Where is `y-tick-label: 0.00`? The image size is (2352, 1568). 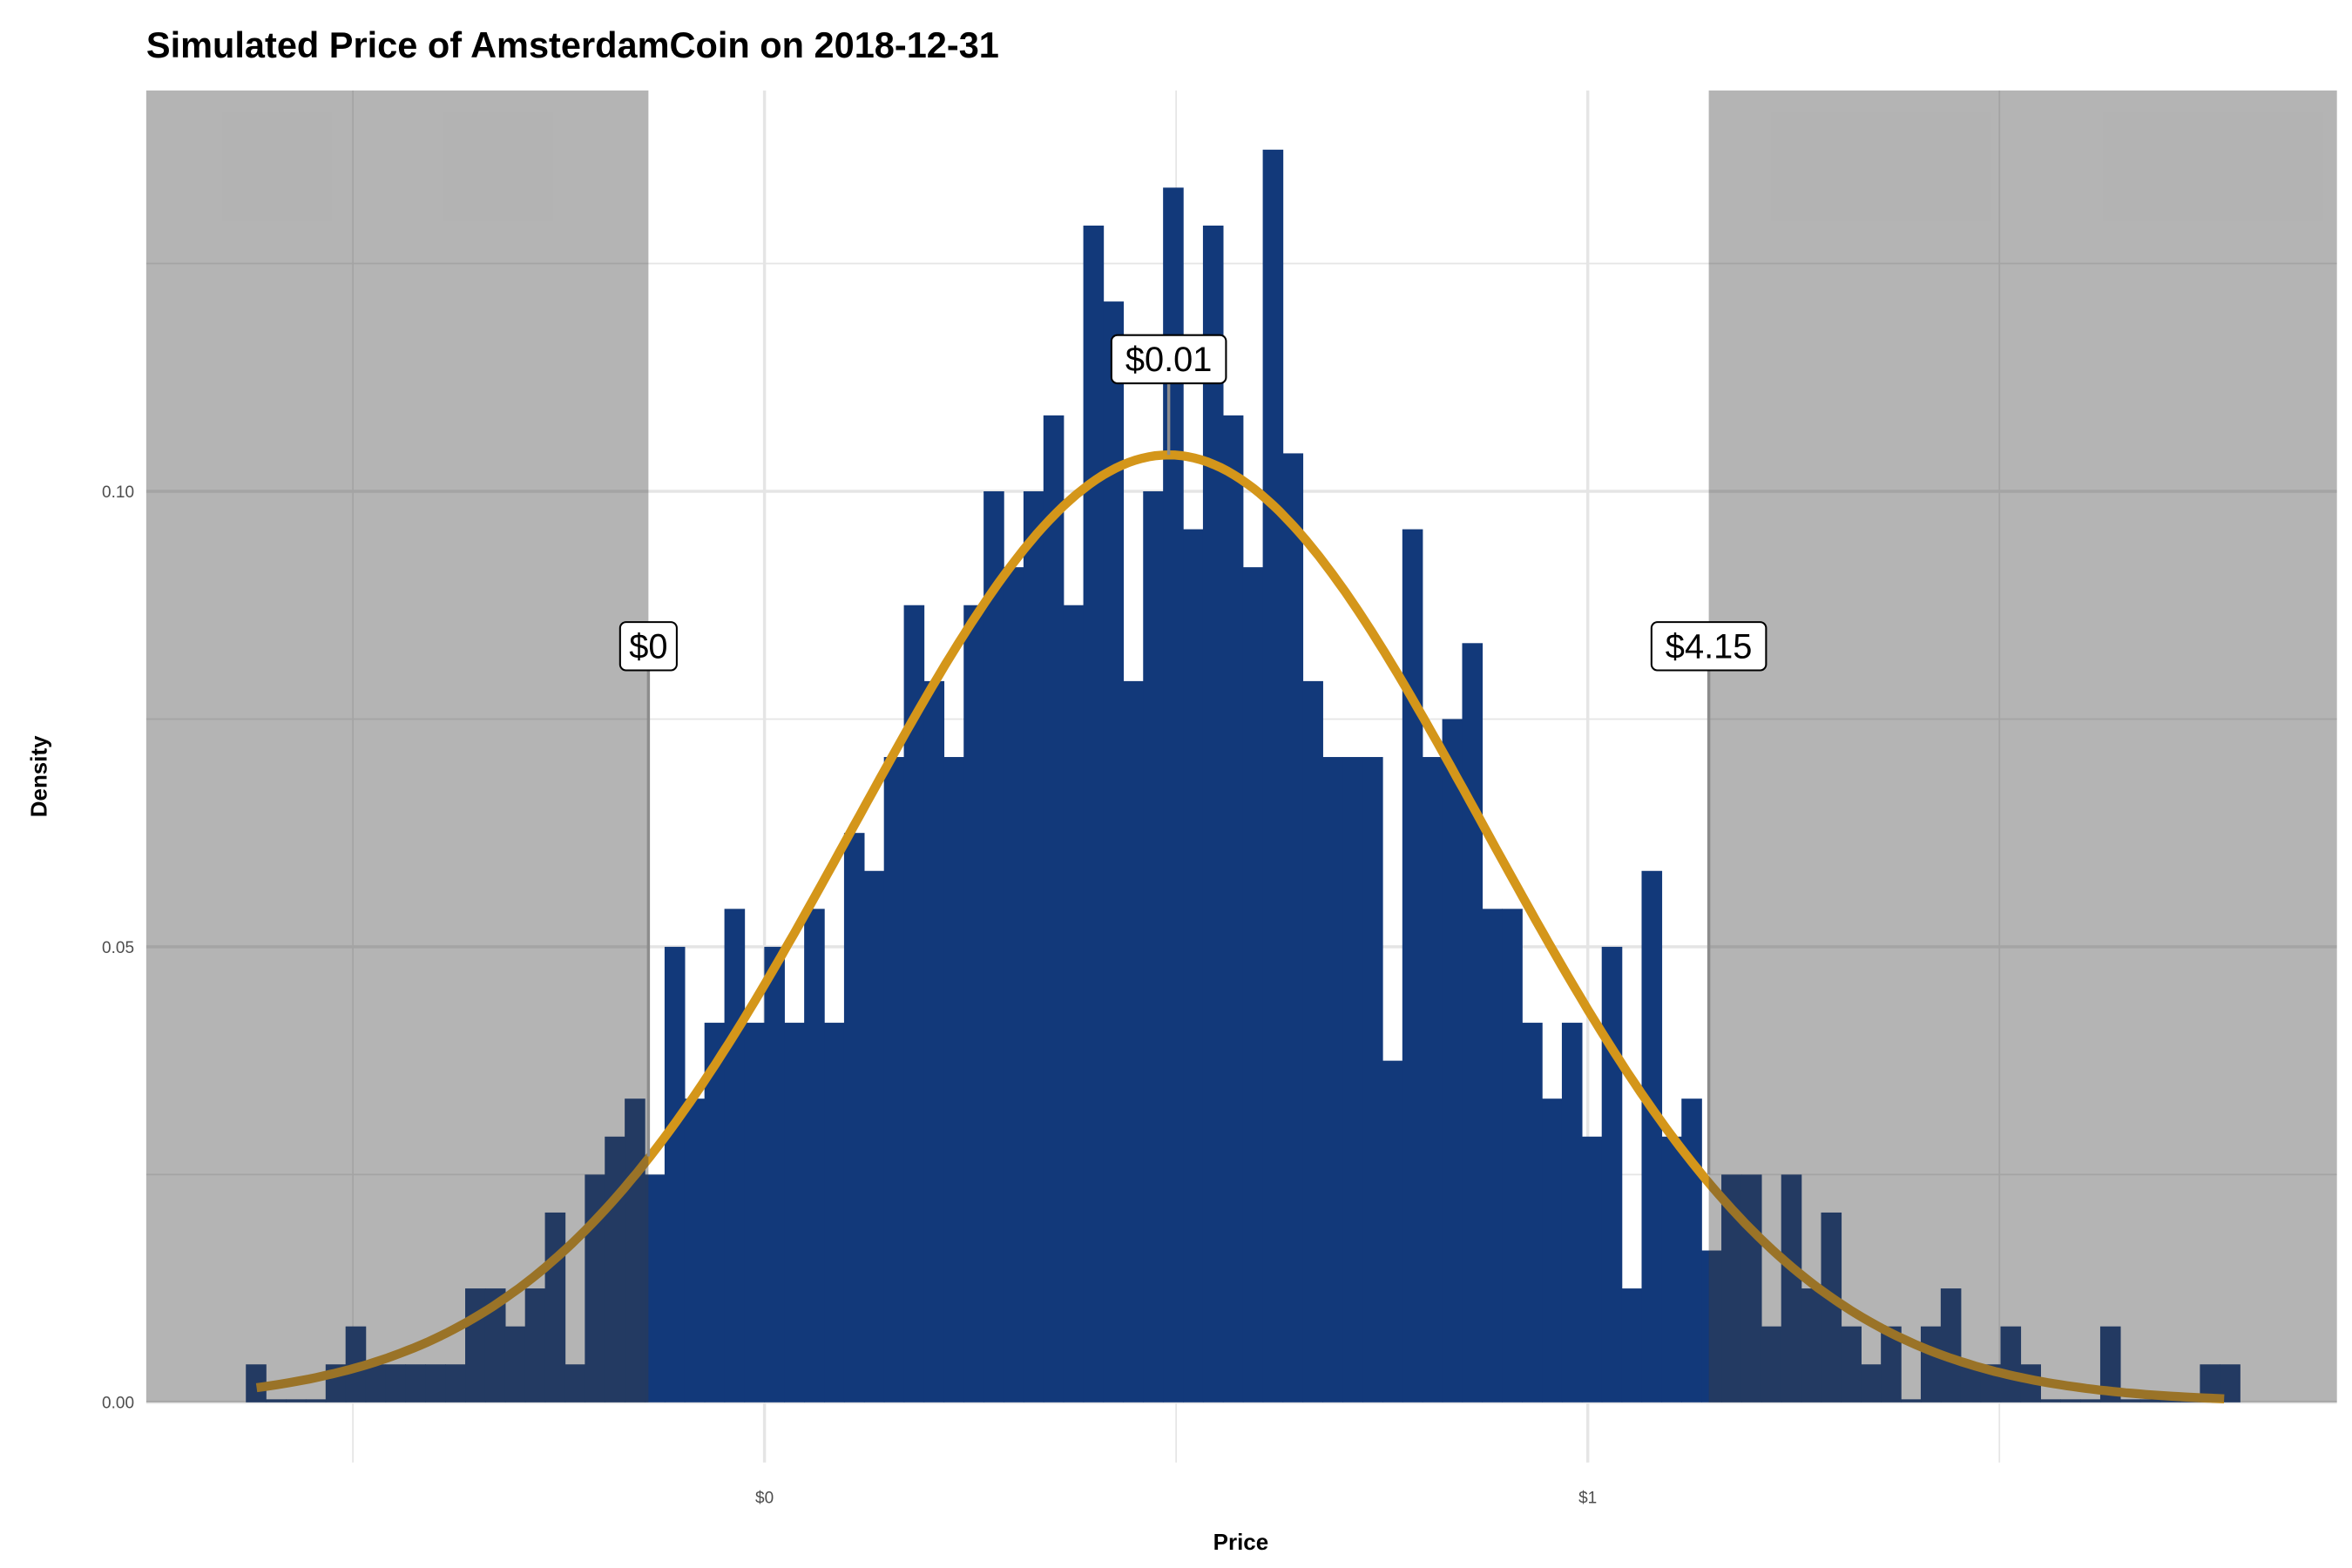 y-tick-label: 0.00 is located at coordinates (118, 1404).